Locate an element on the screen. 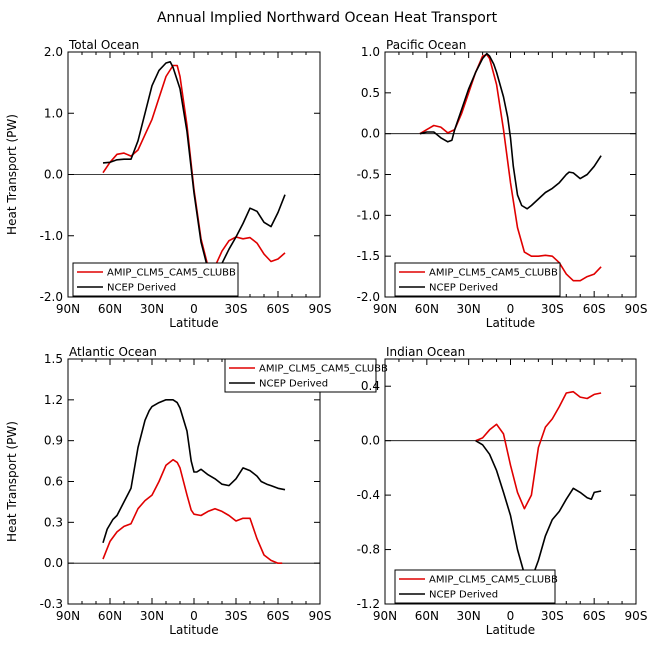 The width and height of the screenshot is (654, 655). y-tick-label: 0.9 is located at coordinates (53, 441).